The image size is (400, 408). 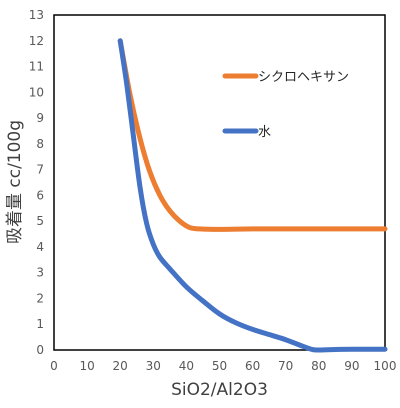 What do you see at coordinates (40, 273) in the screenshot?
I see `y-tick-label: 3` at bounding box center [40, 273].